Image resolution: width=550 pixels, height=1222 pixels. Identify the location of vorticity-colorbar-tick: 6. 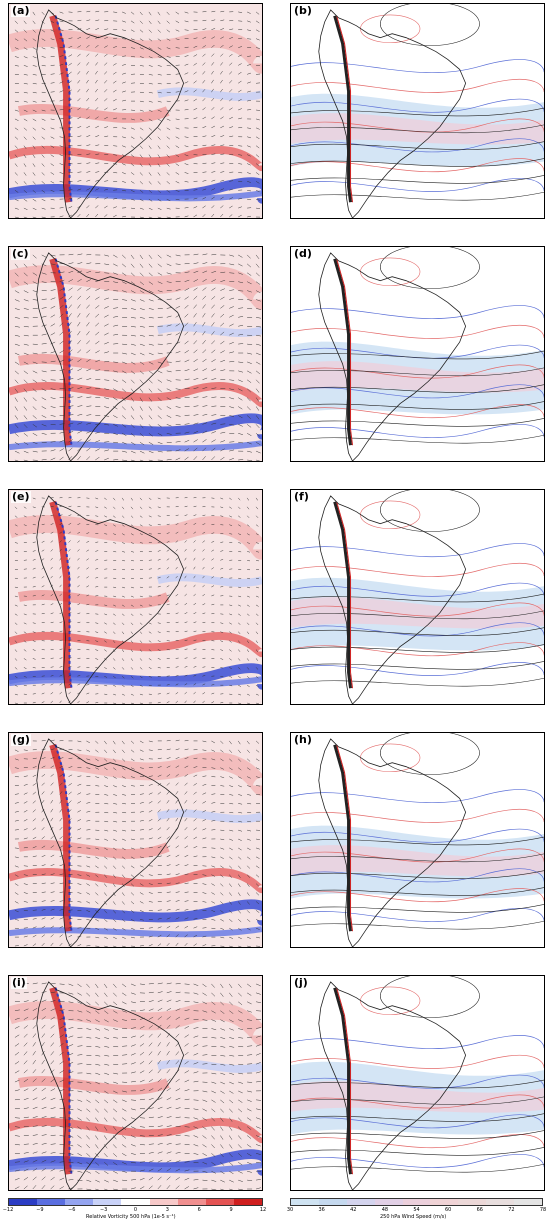
(199, 1210).